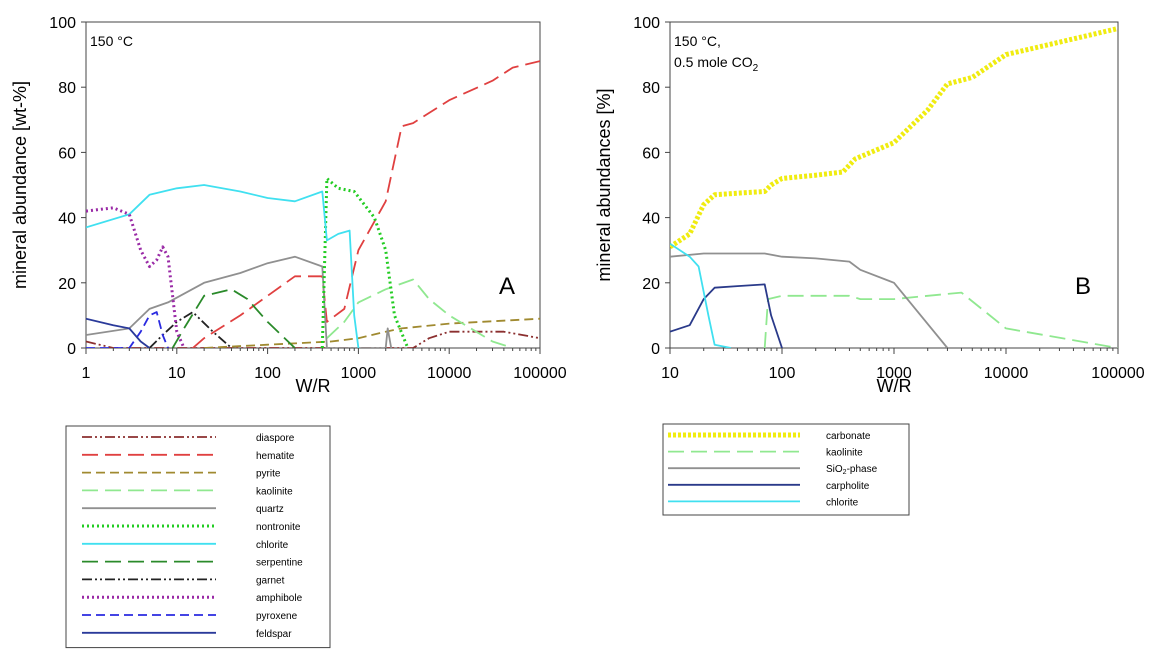 The image size is (1149, 659). I want to click on legend-label: diaspore, so click(275, 438).